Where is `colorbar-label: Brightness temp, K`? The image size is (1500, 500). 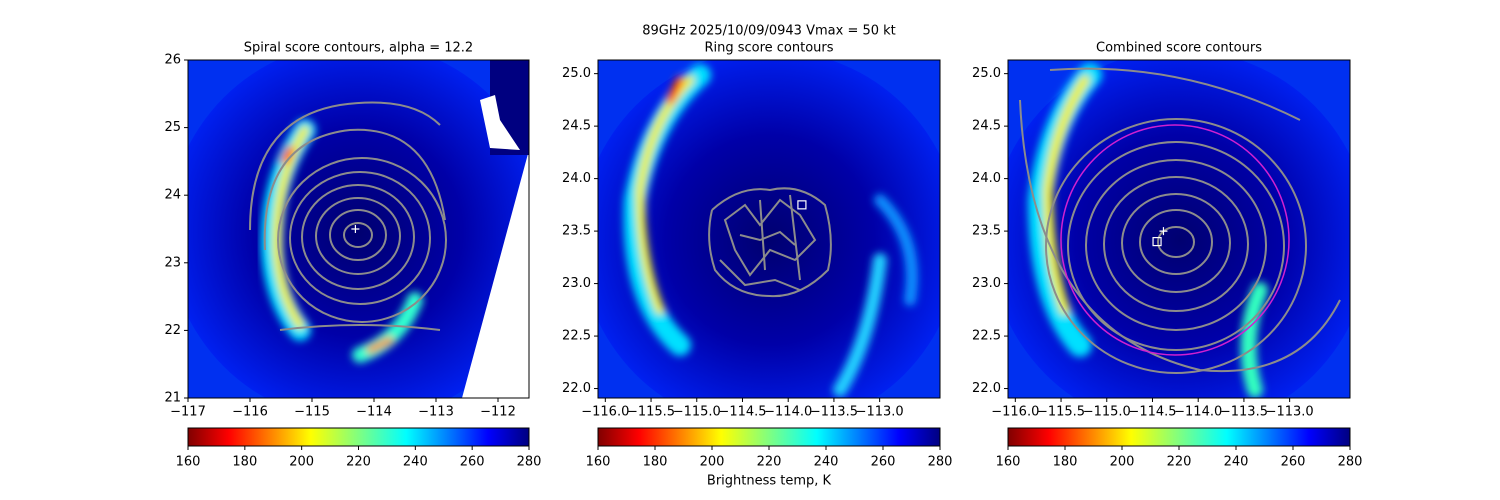
colorbar-label: Brightness temp, K is located at coordinates (769, 481).